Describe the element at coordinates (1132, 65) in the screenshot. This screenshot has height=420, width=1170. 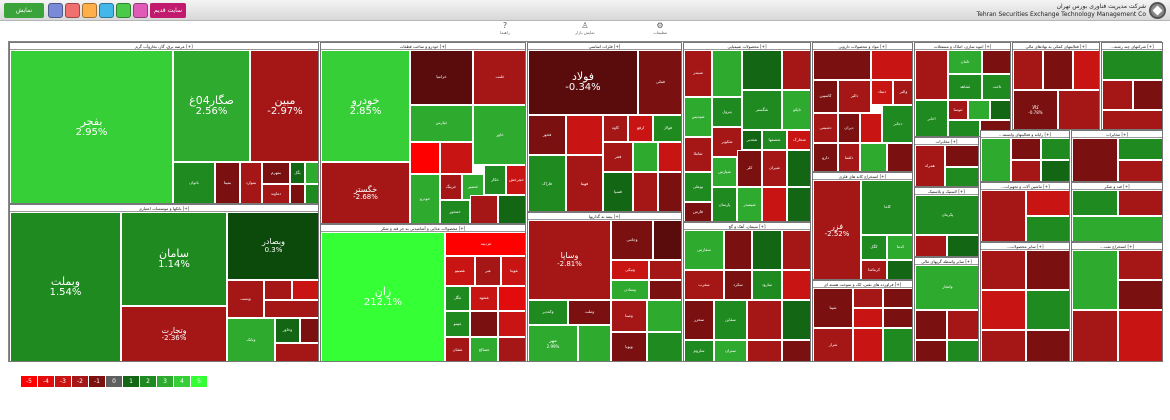
I see `stock-tile: 1.22%` at that location.